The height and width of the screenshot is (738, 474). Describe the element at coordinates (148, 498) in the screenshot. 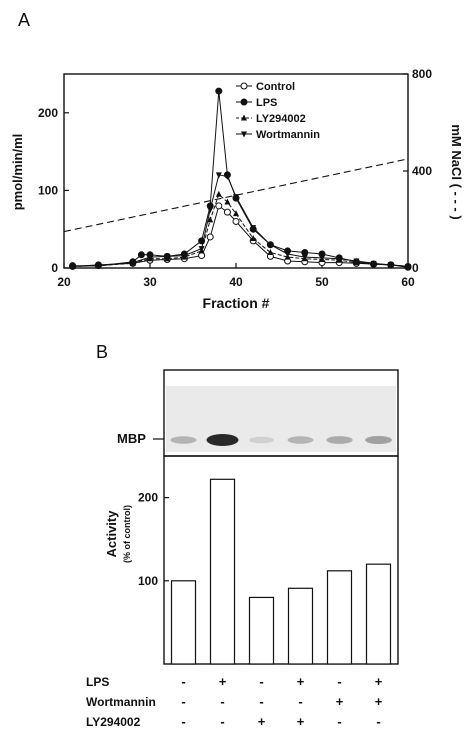

I see `bar-y-tick-label: 200` at that location.